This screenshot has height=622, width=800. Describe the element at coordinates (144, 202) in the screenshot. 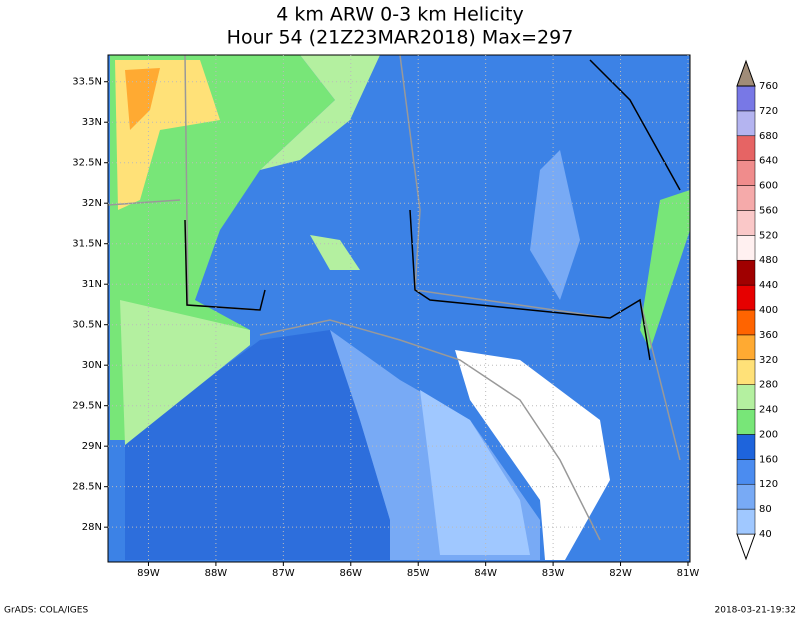

I see `border-la-ms` at that location.